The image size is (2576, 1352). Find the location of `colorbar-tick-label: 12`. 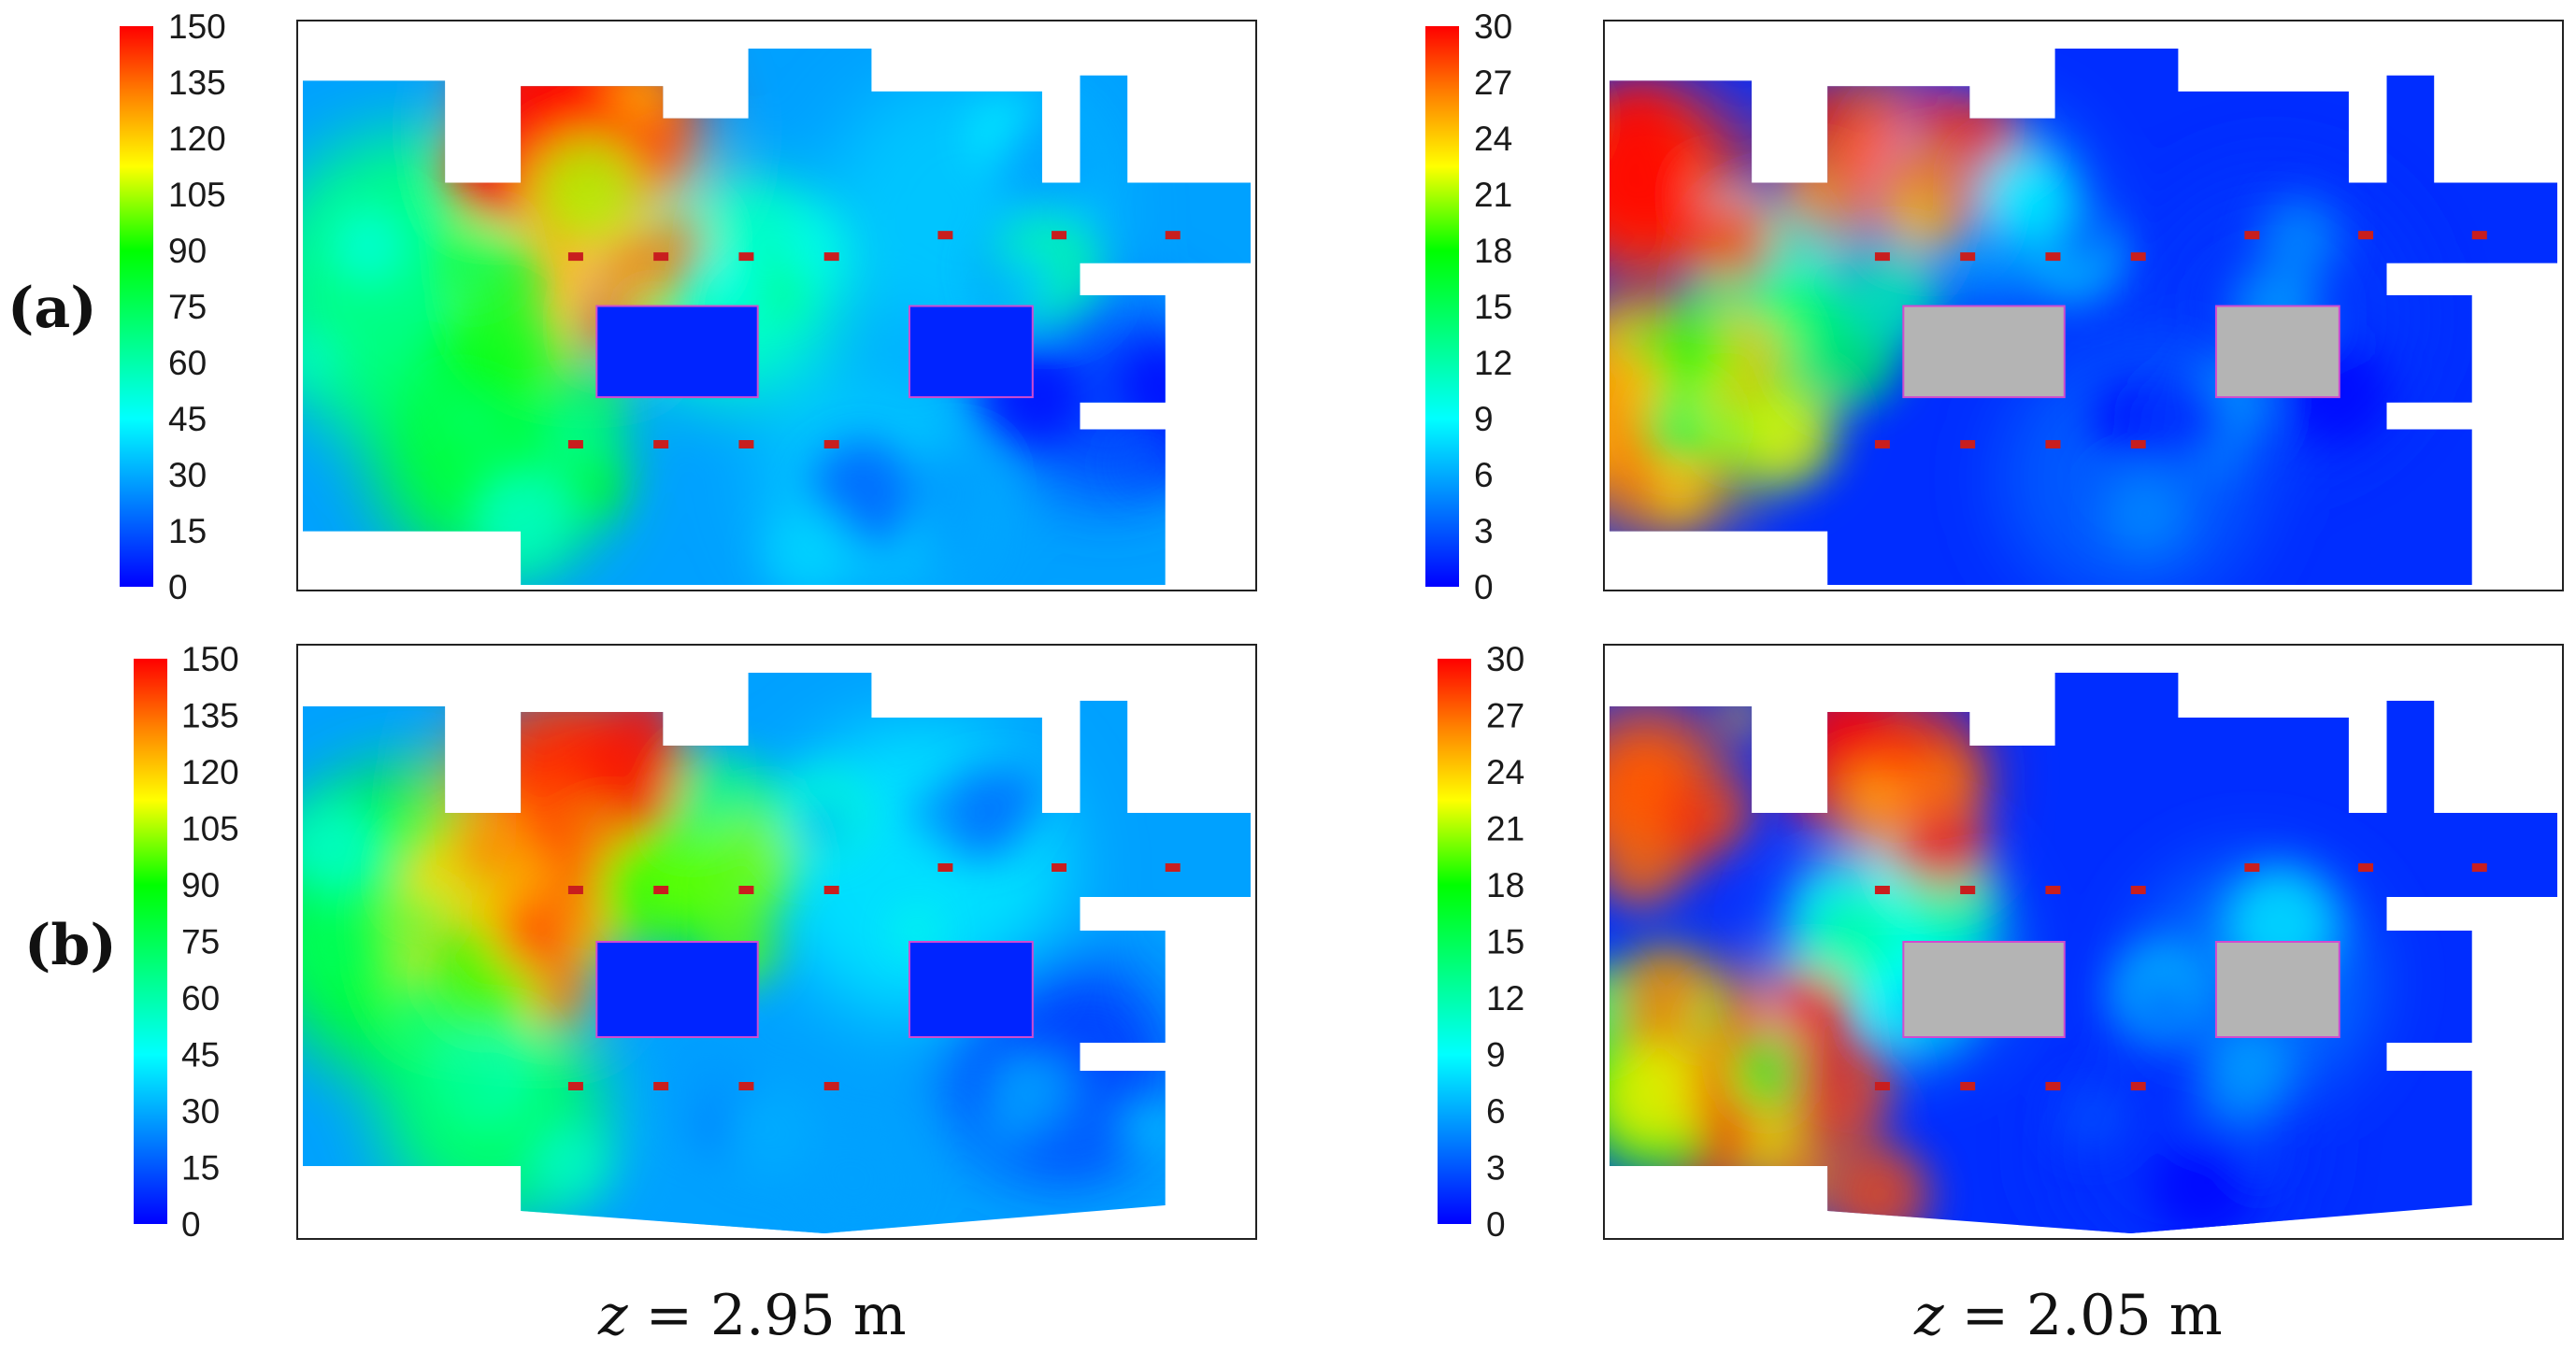

colorbar-tick-label: 12 is located at coordinates (1493, 363).